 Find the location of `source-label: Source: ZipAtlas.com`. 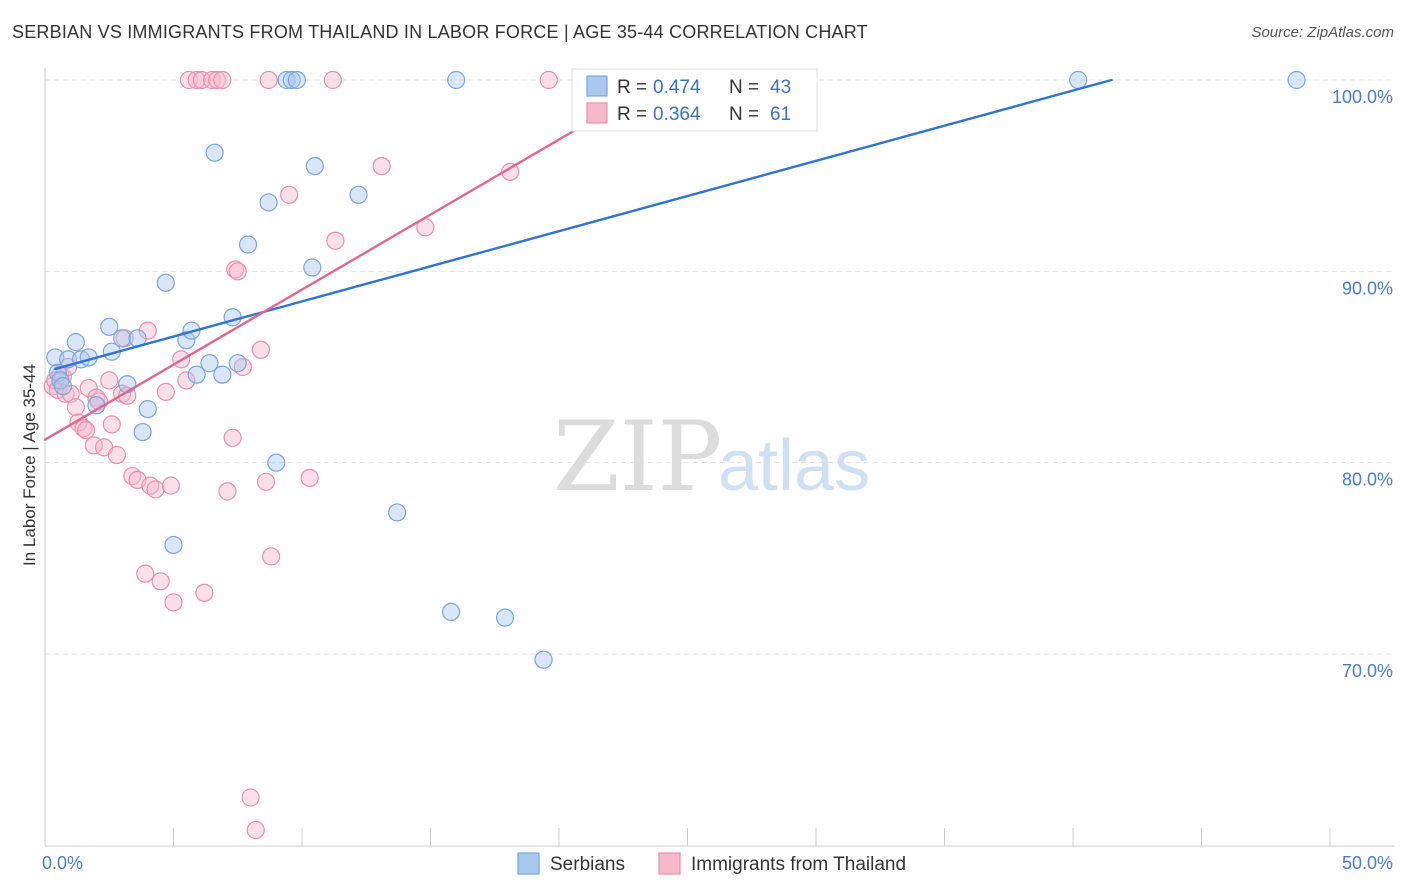

source-label: Source: ZipAtlas.com is located at coordinates (1322, 32).